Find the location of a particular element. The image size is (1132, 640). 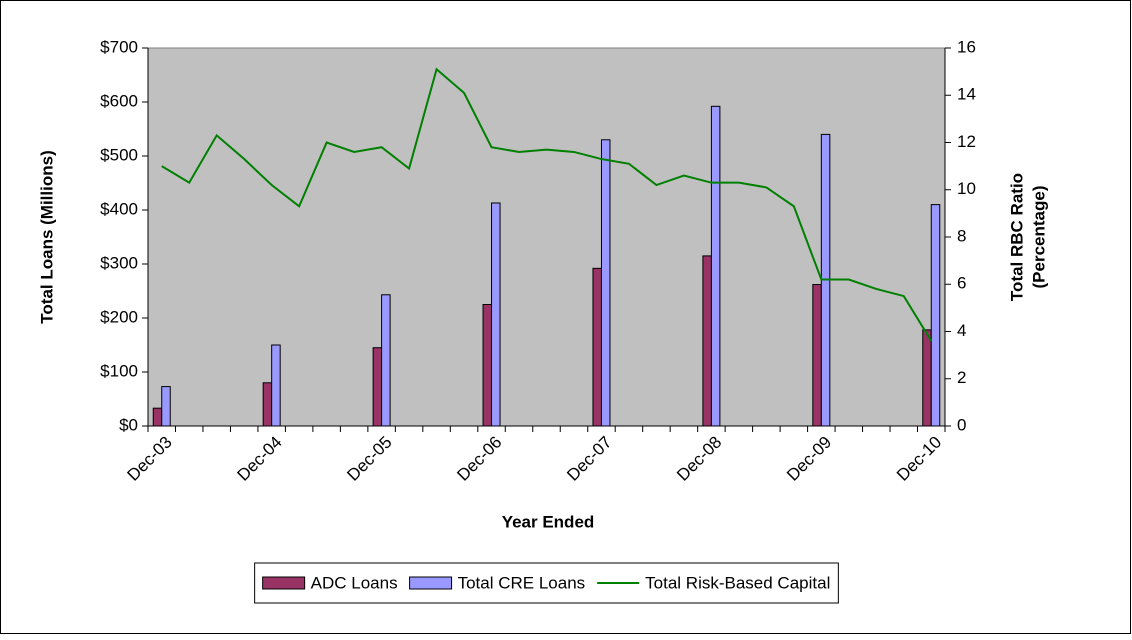

y-tick-label: $500 is located at coordinates (119, 154).